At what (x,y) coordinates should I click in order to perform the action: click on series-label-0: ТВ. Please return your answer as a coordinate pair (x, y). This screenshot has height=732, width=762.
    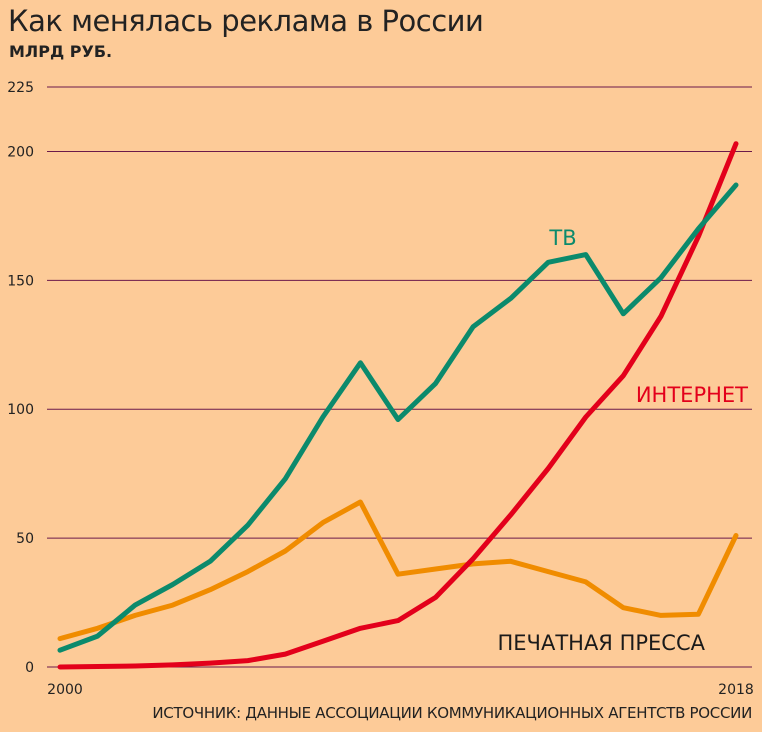
    Looking at the image, I should click on (562, 238).